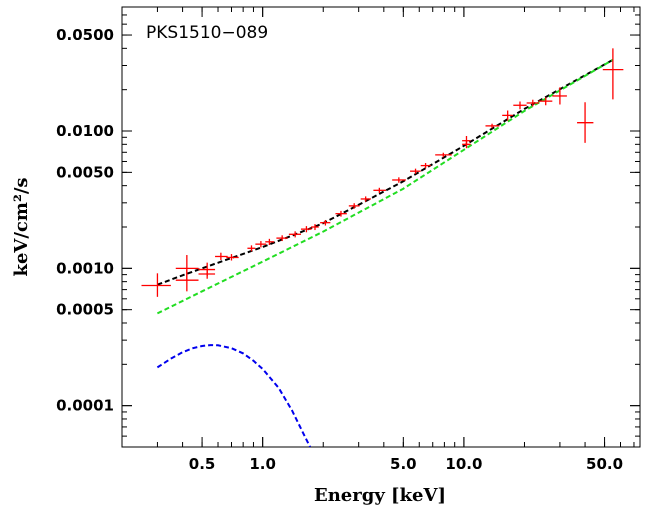 This screenshot has width=647, height=507. I want to click on x-tick-label: 10.0, so click(463, 464).